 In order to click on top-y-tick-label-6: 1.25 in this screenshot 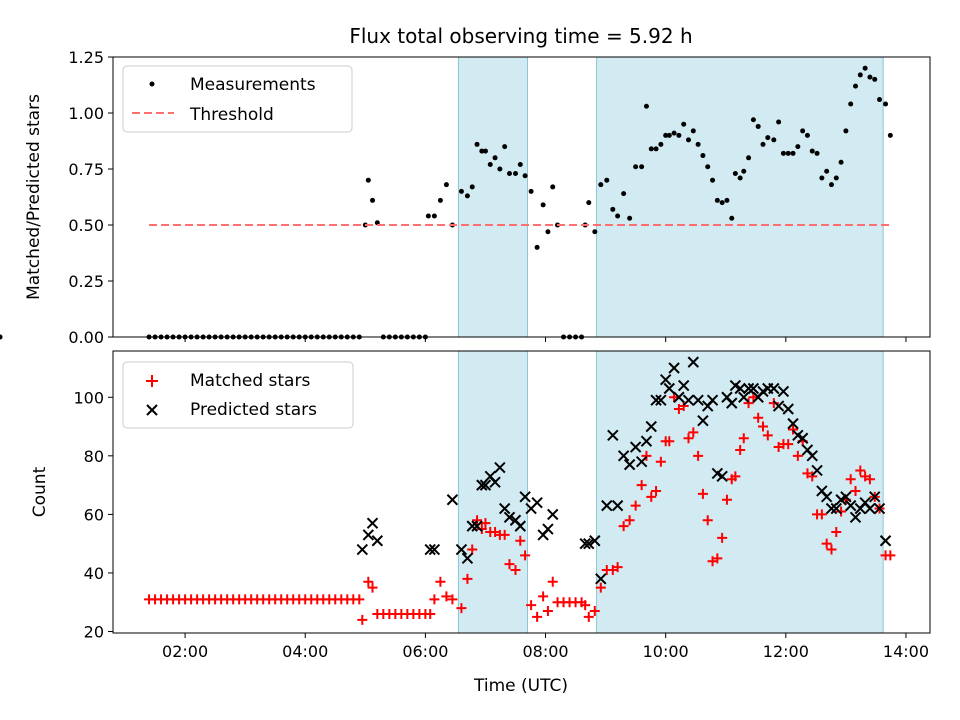, I will do `click(86, 57)`.